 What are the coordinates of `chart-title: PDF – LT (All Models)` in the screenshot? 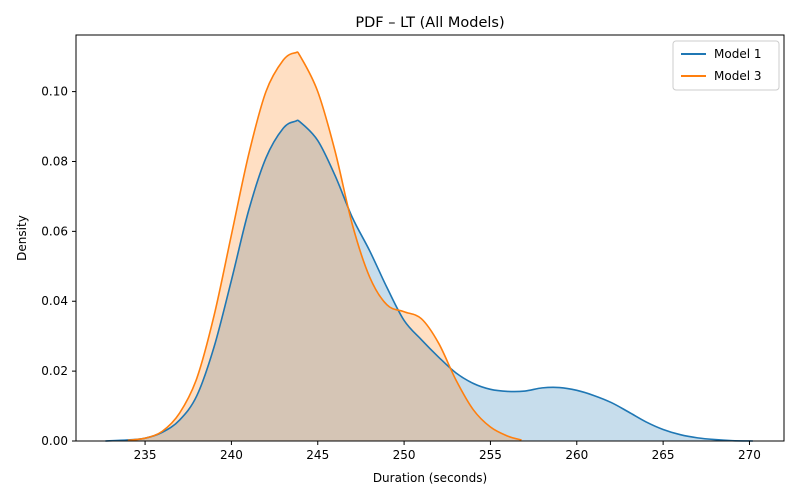 It's located at (429, 23).